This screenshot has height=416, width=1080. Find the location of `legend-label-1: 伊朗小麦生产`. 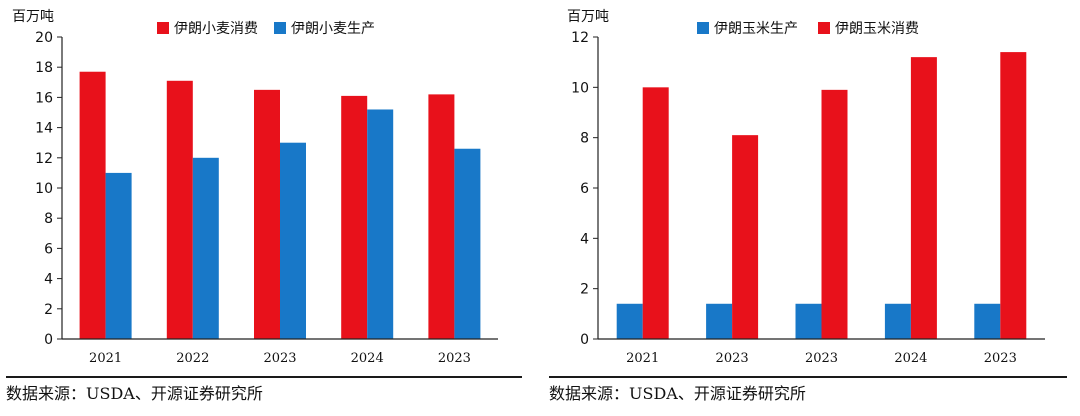

legend-label-1: 伊朗小麦生产 is located at coordinates (333, 29).